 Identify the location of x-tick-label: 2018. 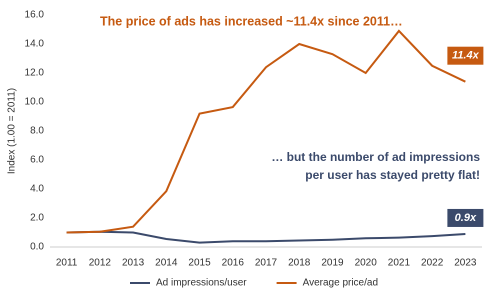
(299, 263).